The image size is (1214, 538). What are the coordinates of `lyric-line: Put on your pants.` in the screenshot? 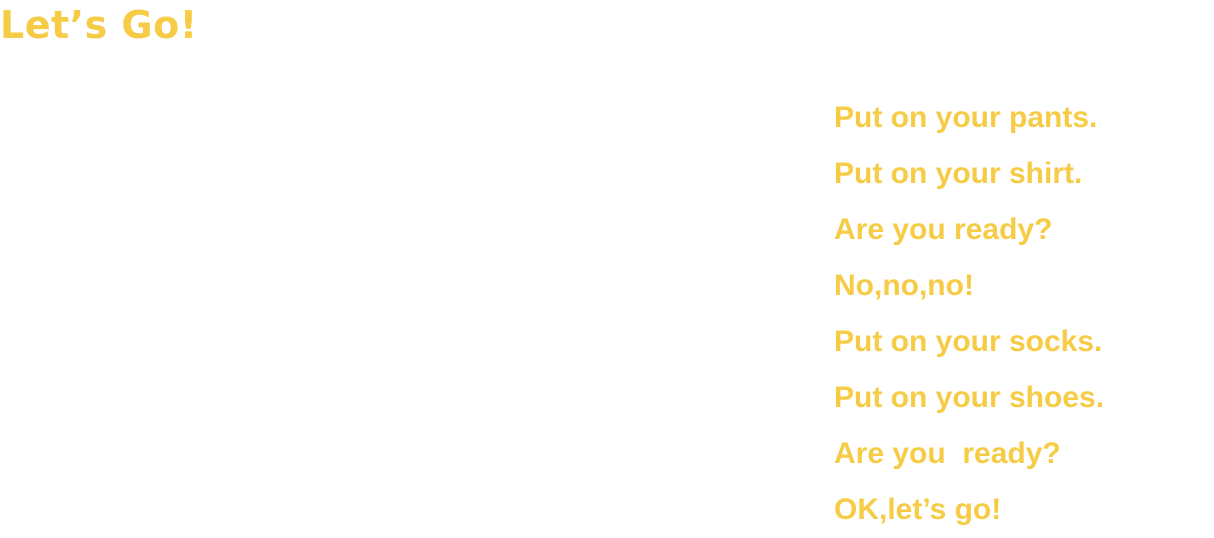 It's located at (966, 117).